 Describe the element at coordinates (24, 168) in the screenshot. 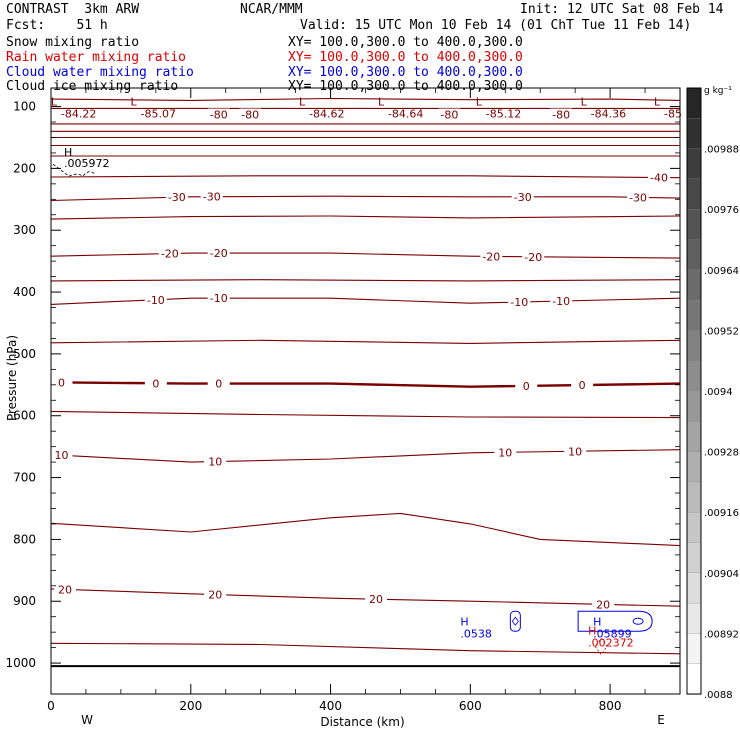

I see `y-tick-label: 200` at that location.